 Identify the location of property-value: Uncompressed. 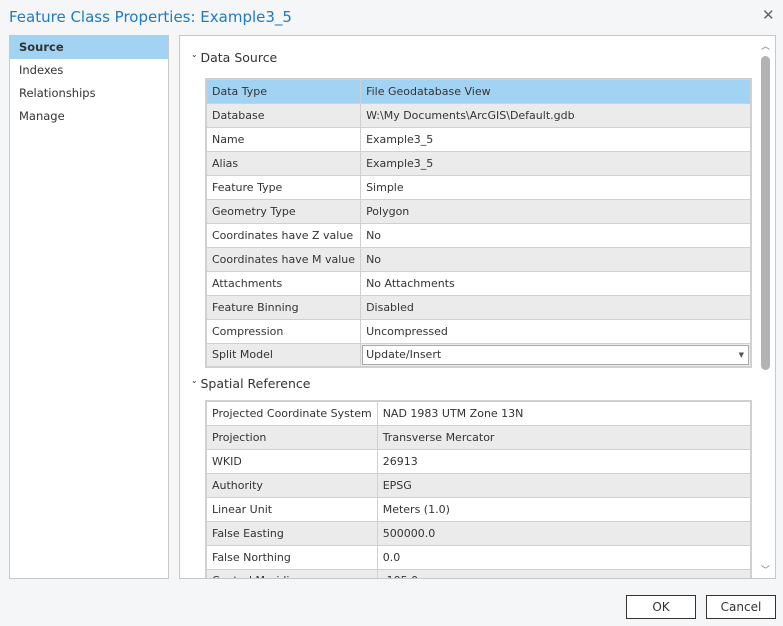
(556, 331).